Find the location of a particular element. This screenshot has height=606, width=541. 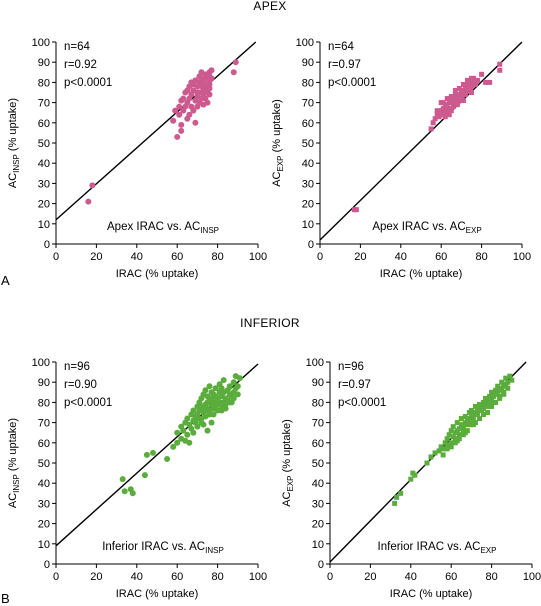

y-tick-label: 70 is located at coordinates (44, 424).